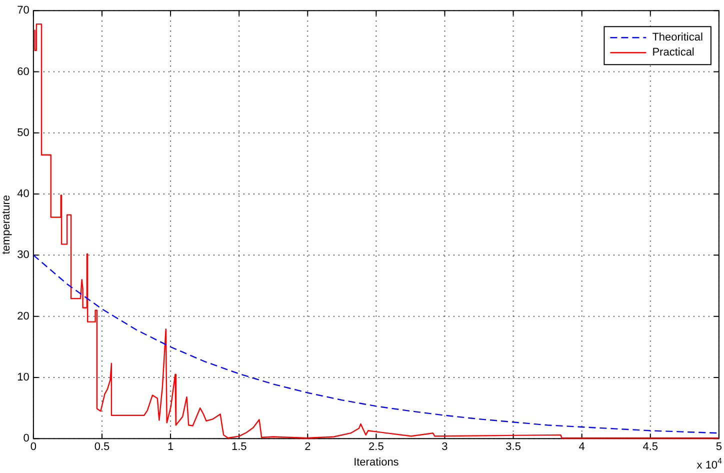 The image size is (724, 473). Describe the element at coordinates (170, 447) in the screenshot. I see `x-tick-label: 1` at that location.